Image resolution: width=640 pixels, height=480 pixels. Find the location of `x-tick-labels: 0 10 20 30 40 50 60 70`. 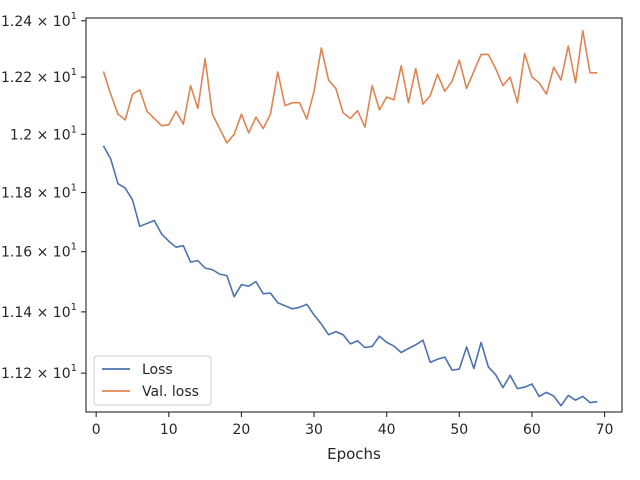

x-tick-labels: 0 10 20 30 40 50 60 70 is located at coordinates (353, 430).